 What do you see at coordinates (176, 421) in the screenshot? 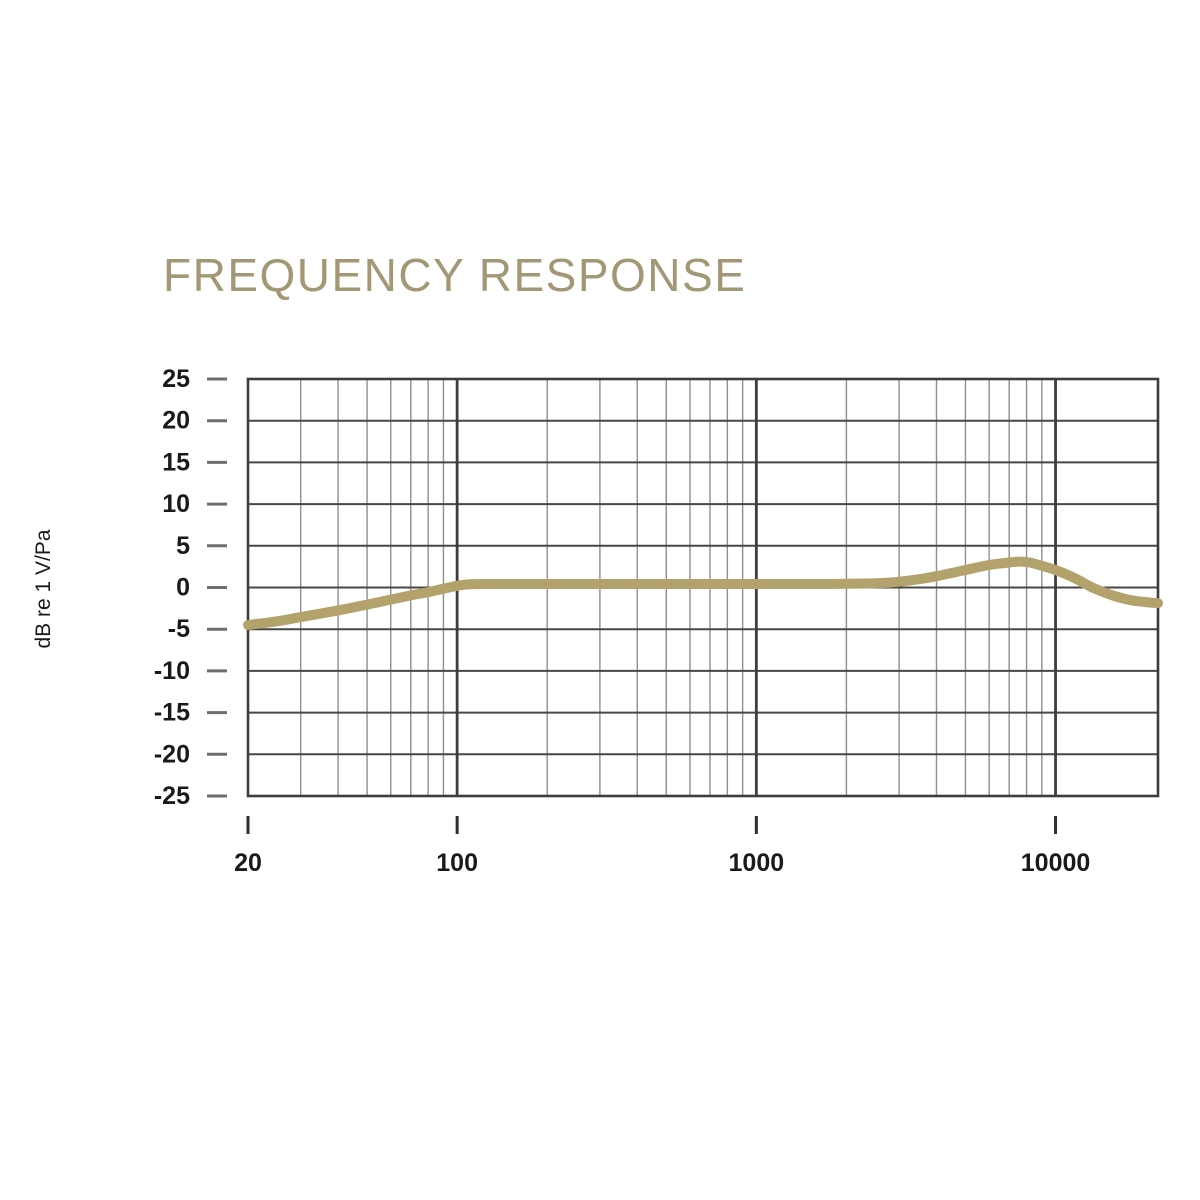
I see `y-tick-label: 20` at bounding box center [176, 421].